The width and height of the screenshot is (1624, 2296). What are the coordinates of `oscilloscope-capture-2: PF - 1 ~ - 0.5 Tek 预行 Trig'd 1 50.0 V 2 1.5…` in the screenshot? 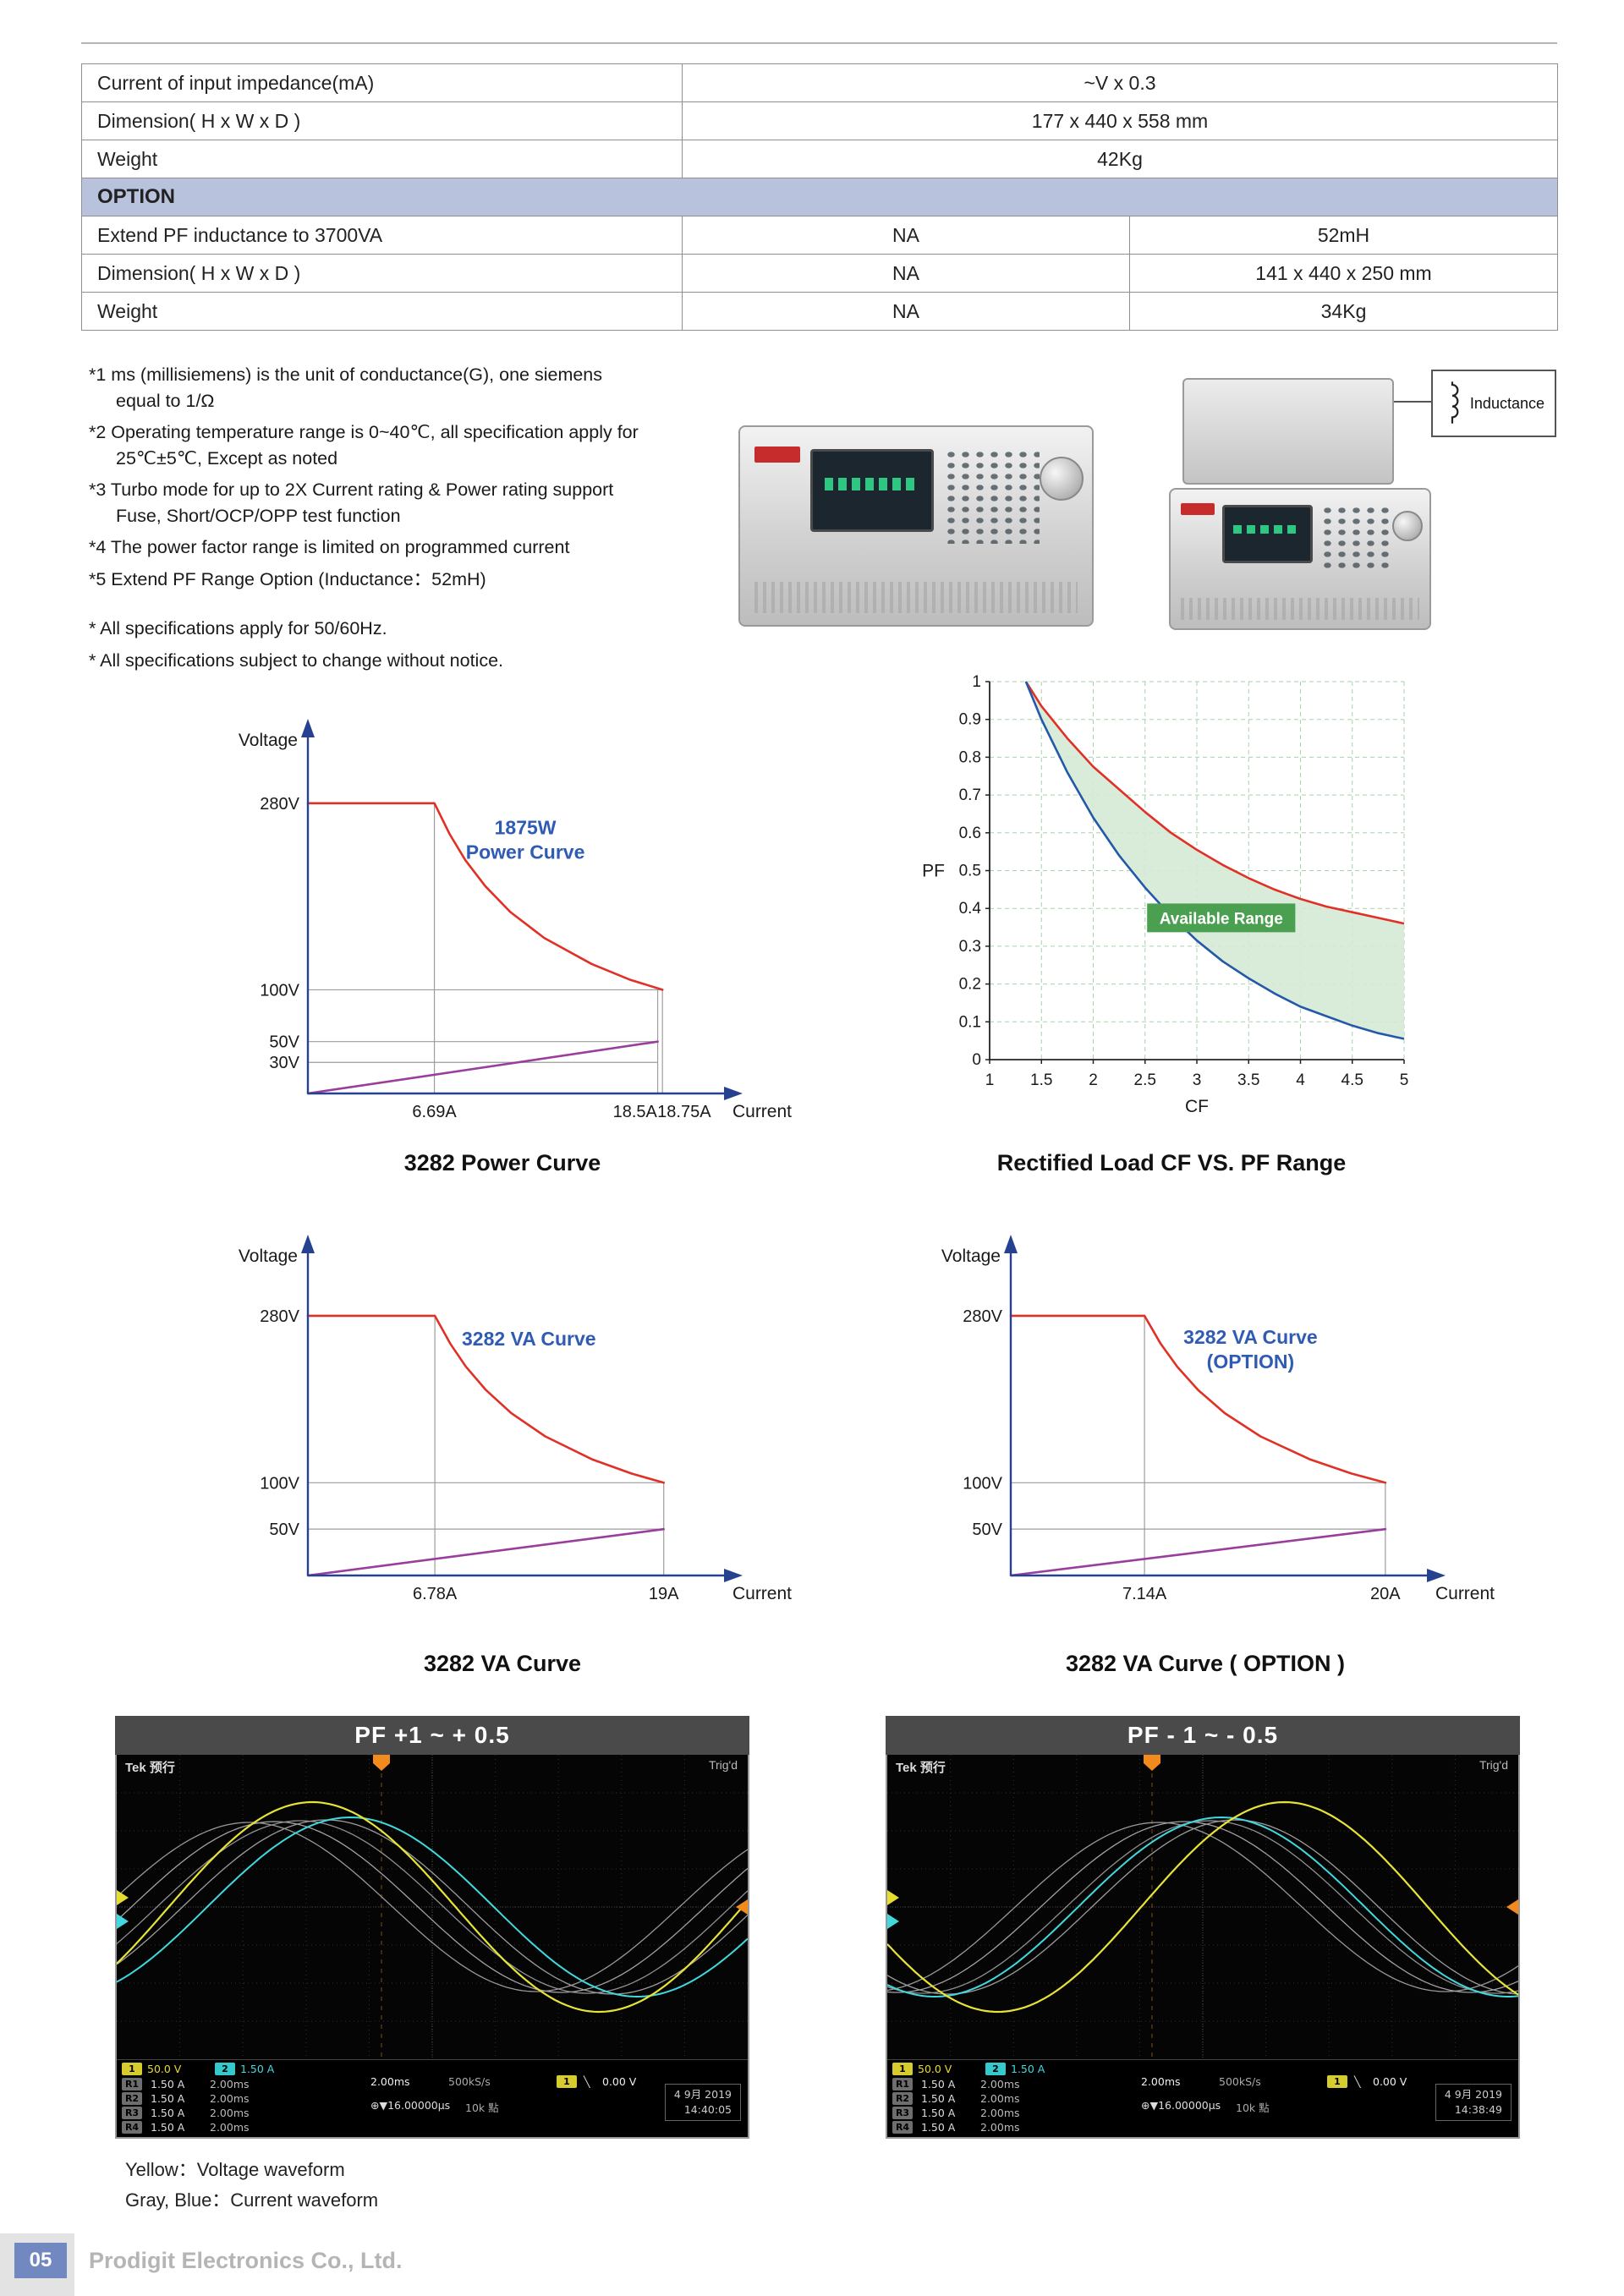 It's located at (1203, 1927).